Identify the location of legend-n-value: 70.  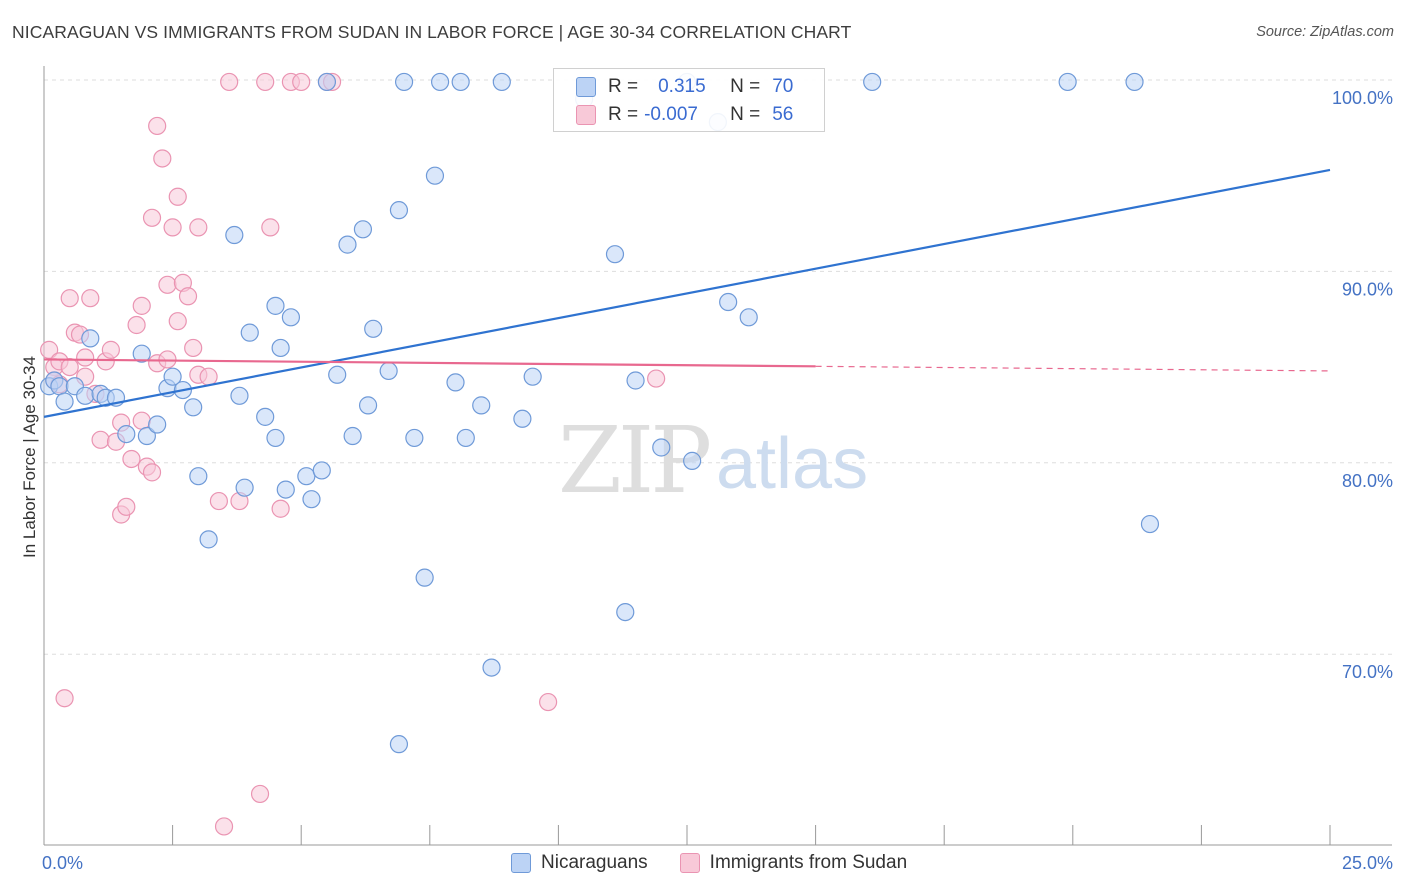
(783, 86).